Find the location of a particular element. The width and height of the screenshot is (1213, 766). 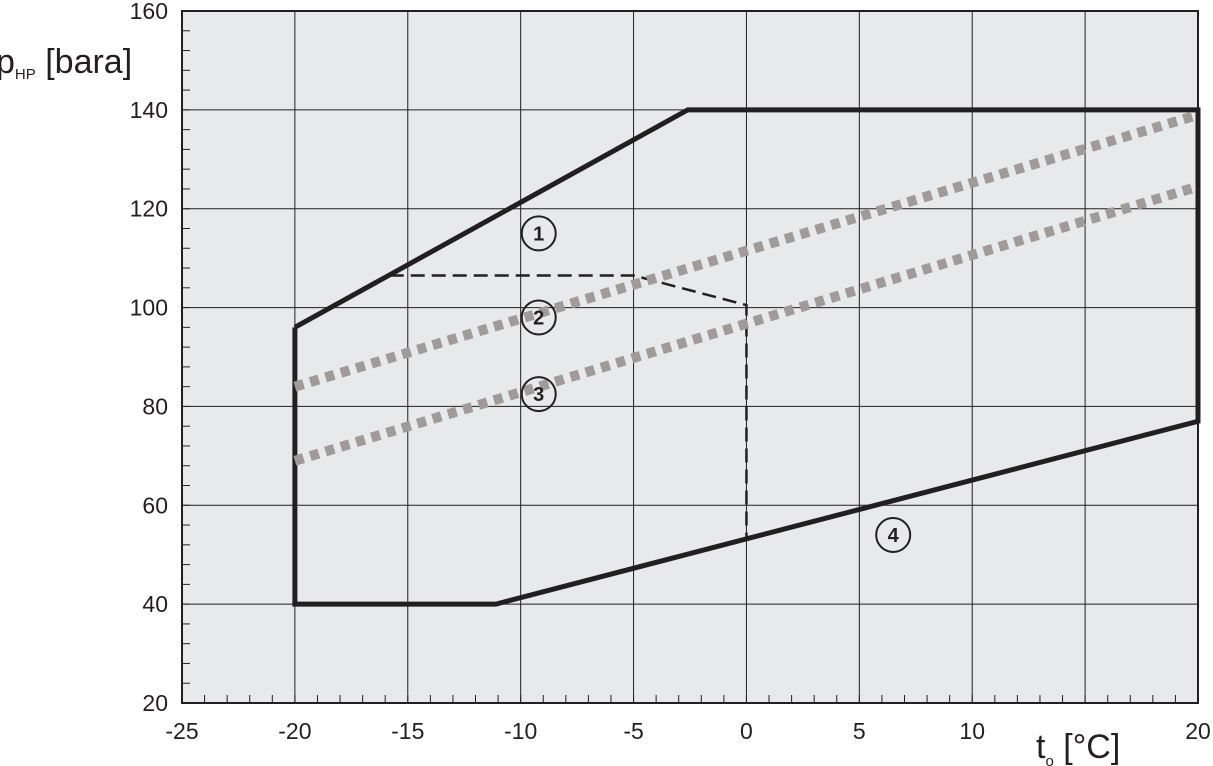

region-marker-label: 1 is located at coordinates (538, 234).